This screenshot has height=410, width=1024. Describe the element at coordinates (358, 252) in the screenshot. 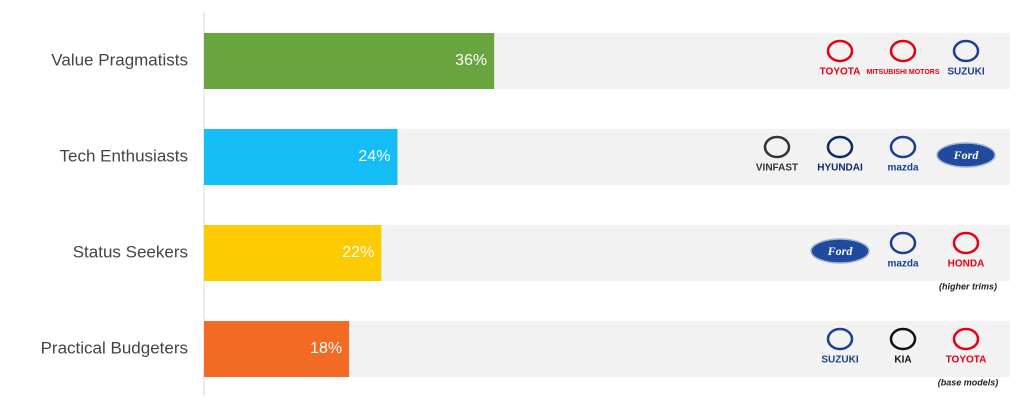

I see `value-label: 22%` at that location.